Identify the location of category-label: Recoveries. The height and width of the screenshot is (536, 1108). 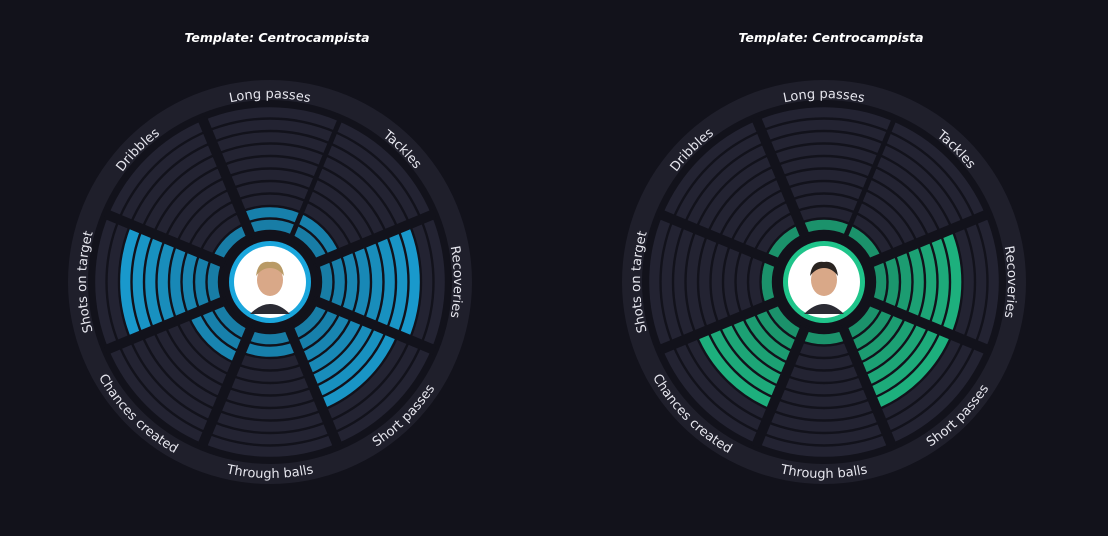
(1010, 282).